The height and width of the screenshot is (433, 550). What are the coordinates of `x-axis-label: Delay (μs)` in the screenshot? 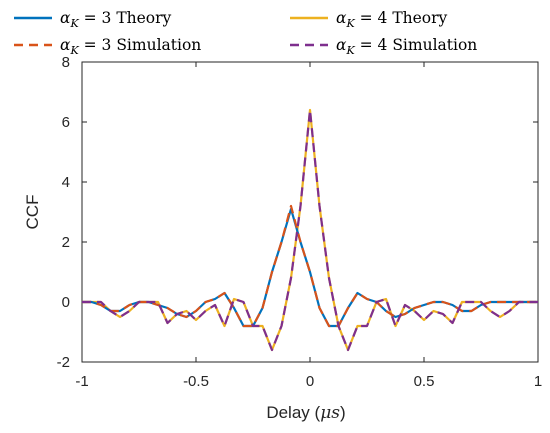 It's located at (305, 413).